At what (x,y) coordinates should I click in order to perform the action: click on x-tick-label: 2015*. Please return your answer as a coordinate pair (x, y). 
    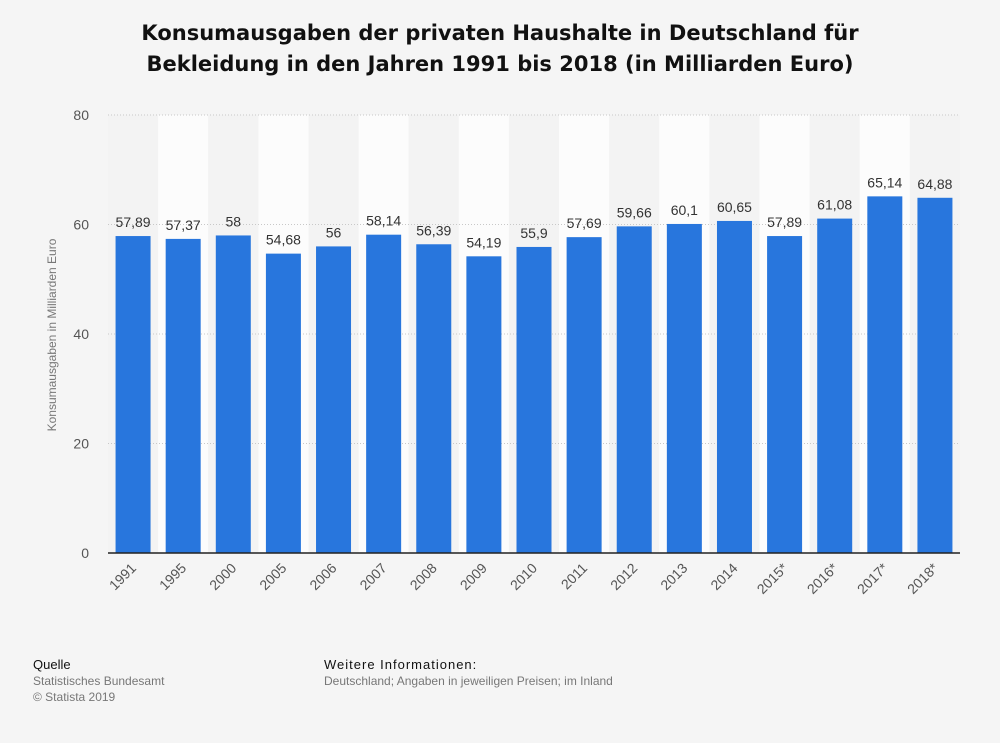
    Looking at the image, I should click on (773, 578).